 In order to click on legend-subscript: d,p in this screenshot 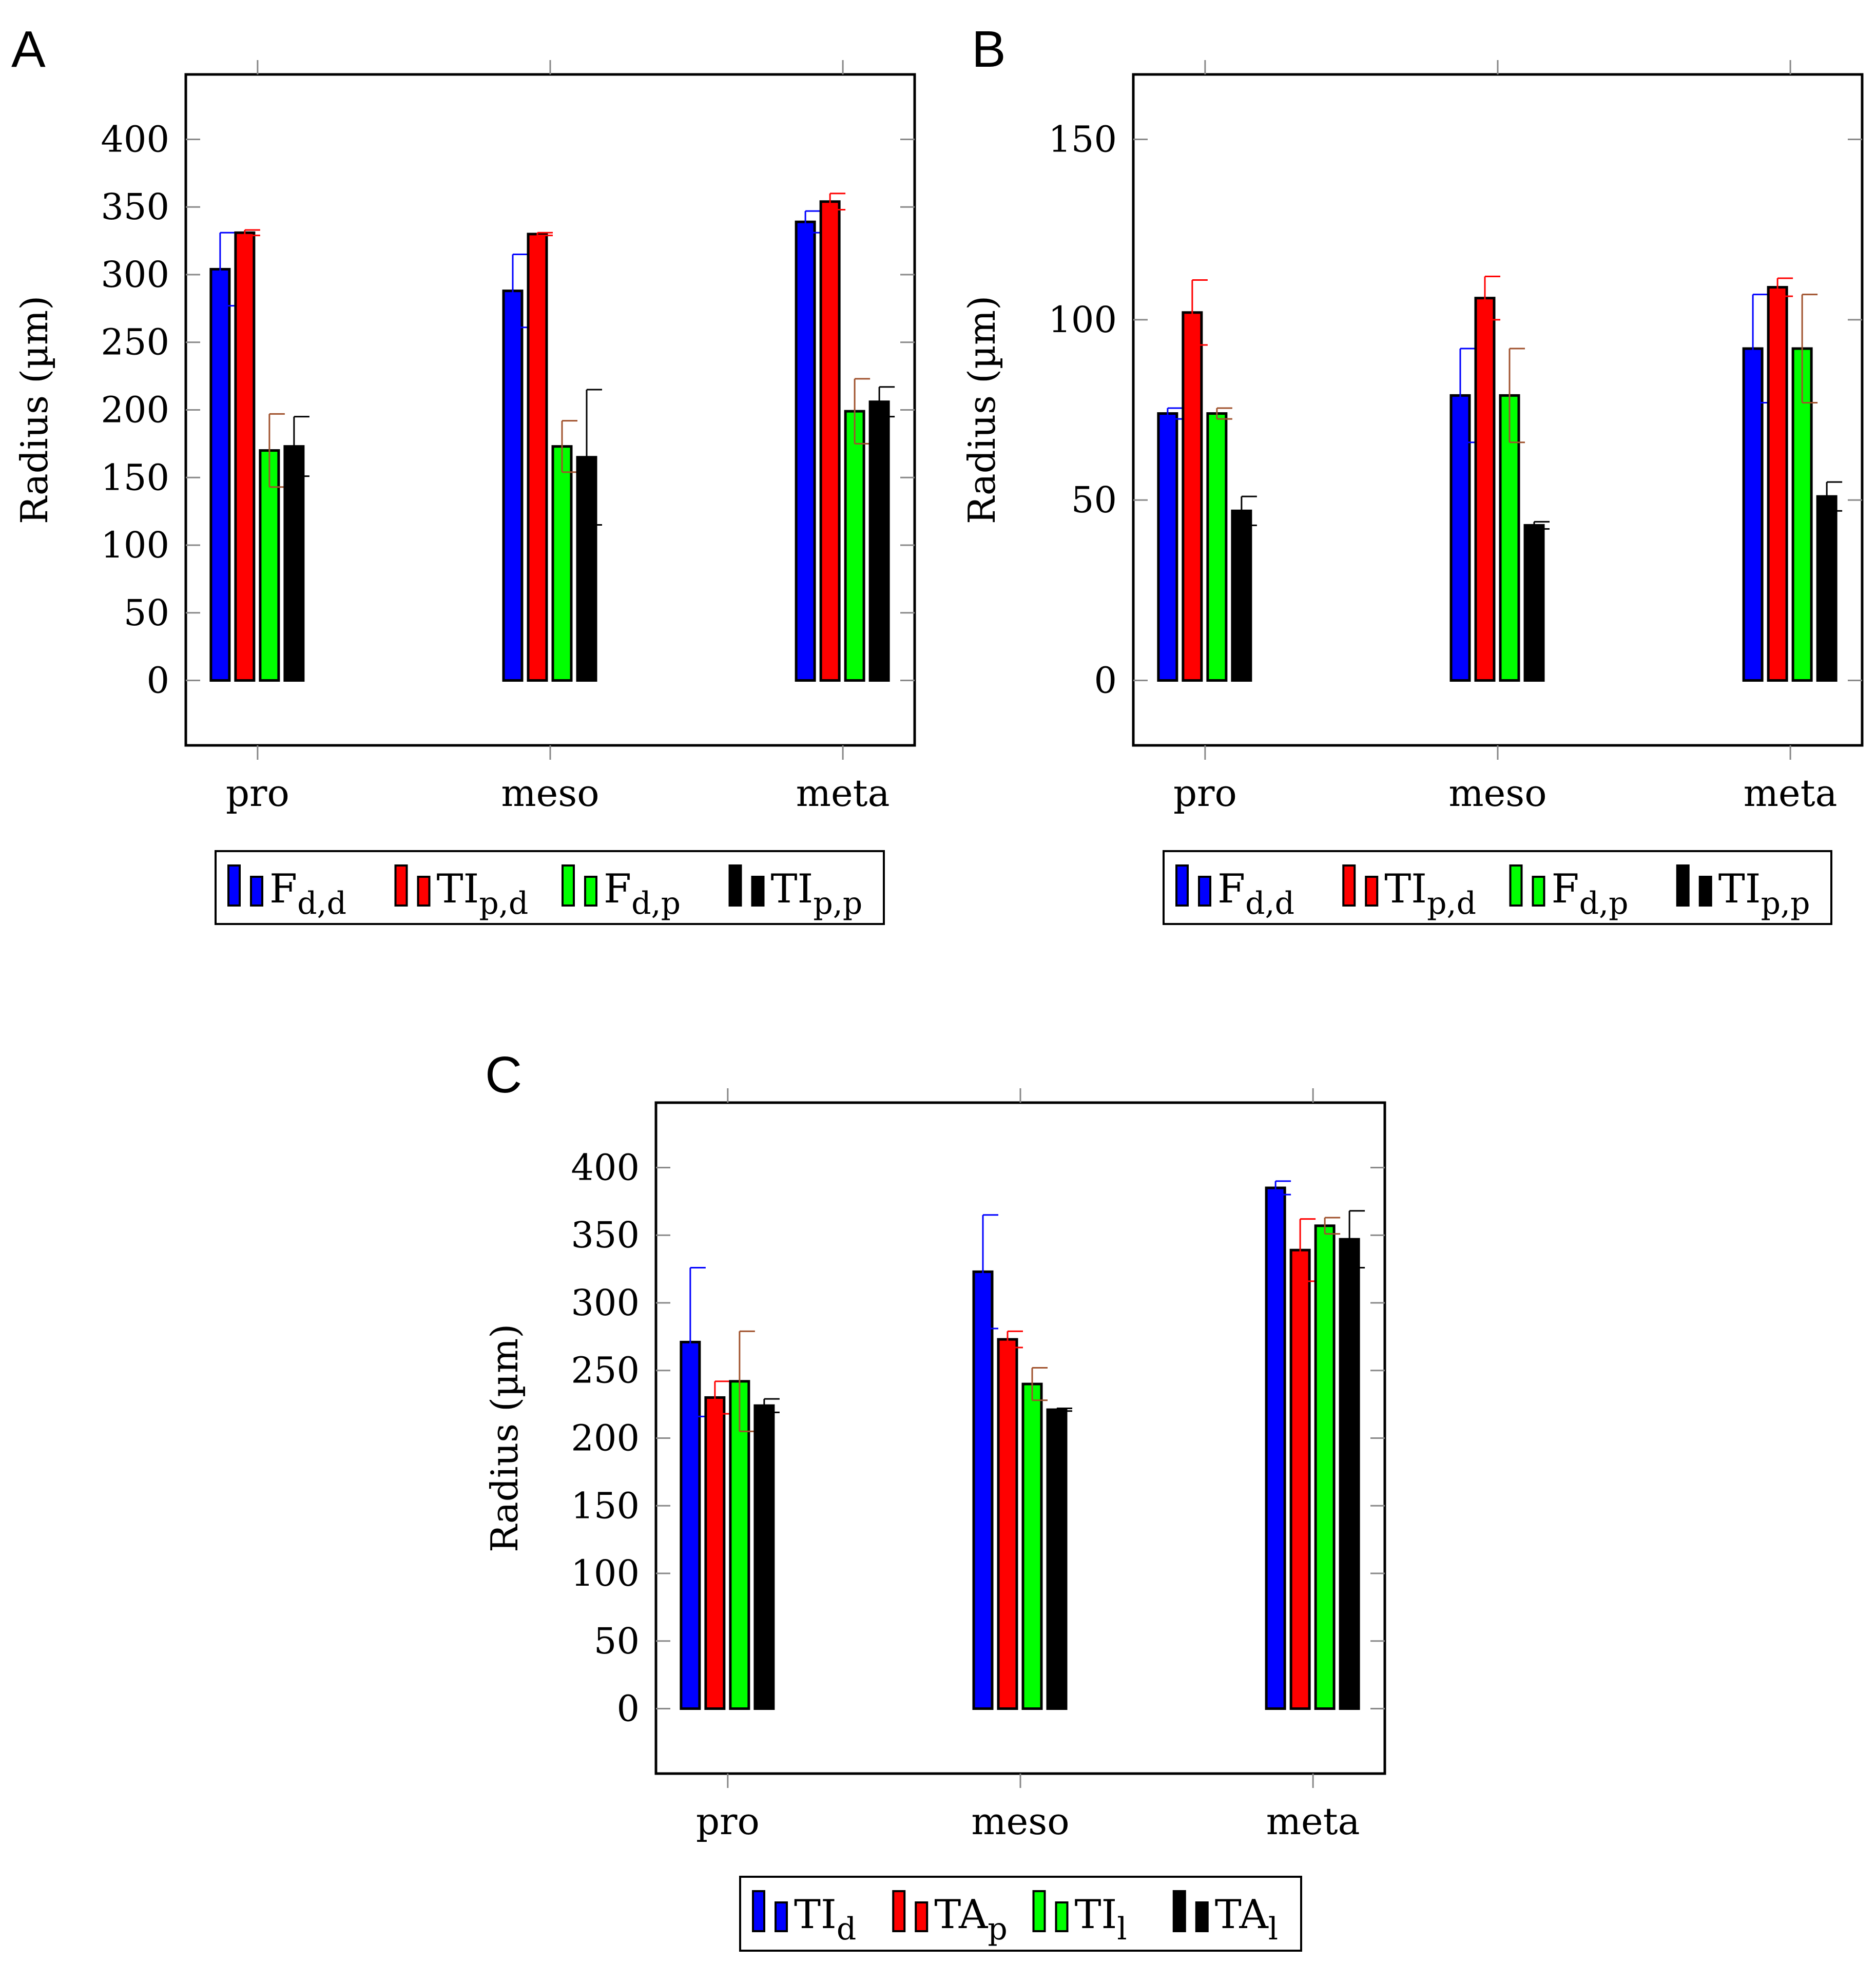, I will do `click(656, 903)`.